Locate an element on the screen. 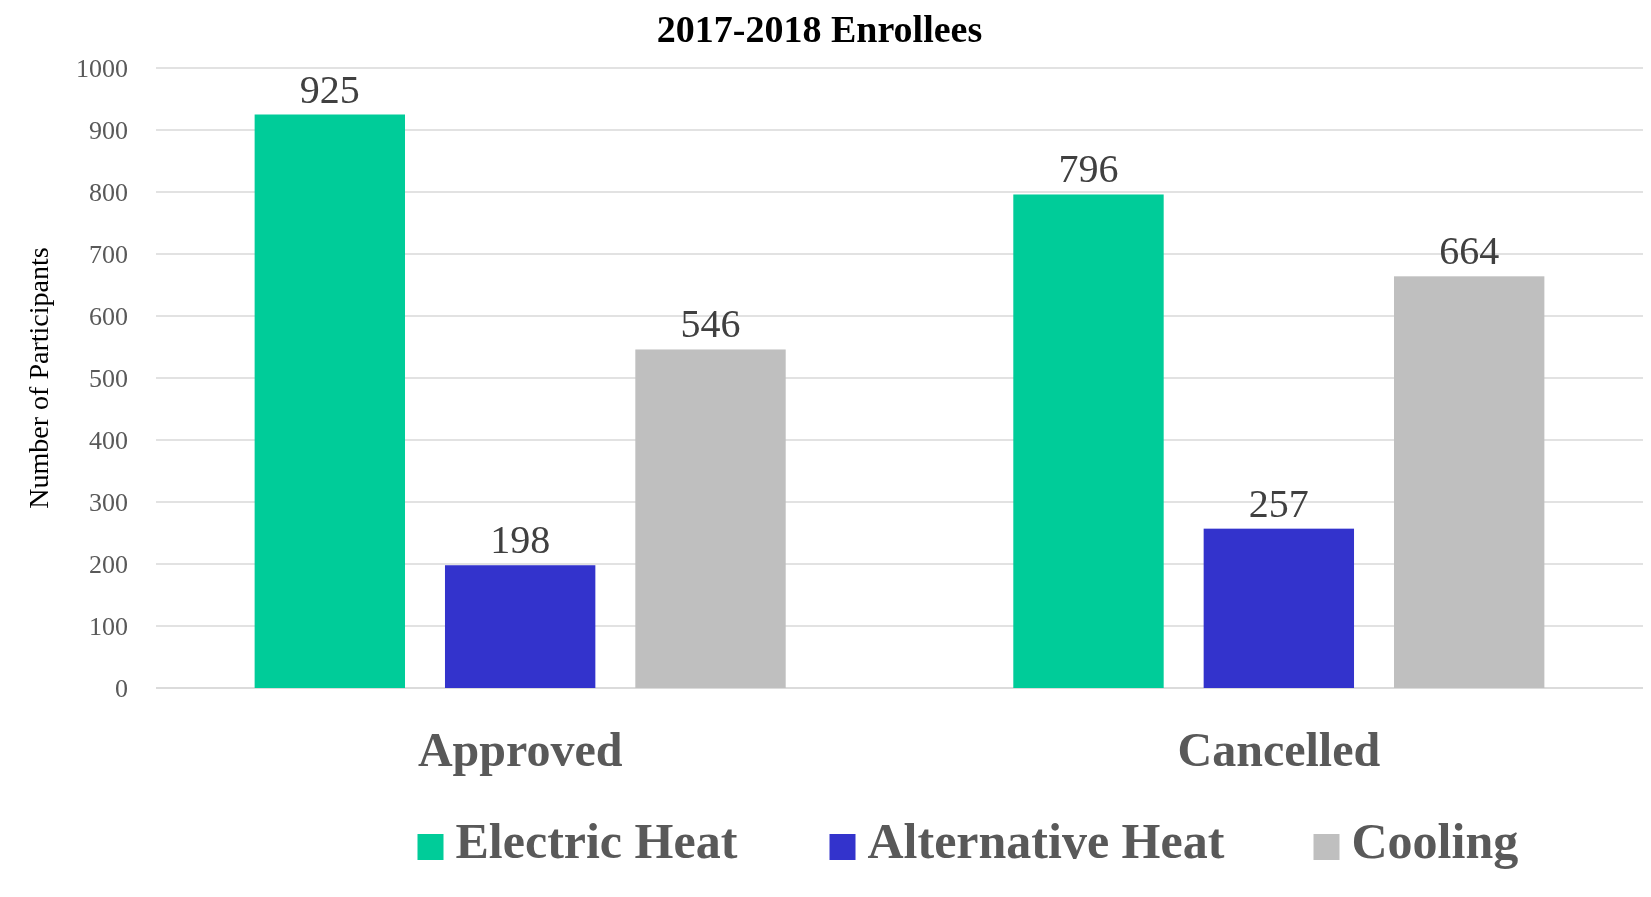 The width and height of the screenshot is (1651, 897). y-tick-label: 900 is located at coordinates (108, 131).